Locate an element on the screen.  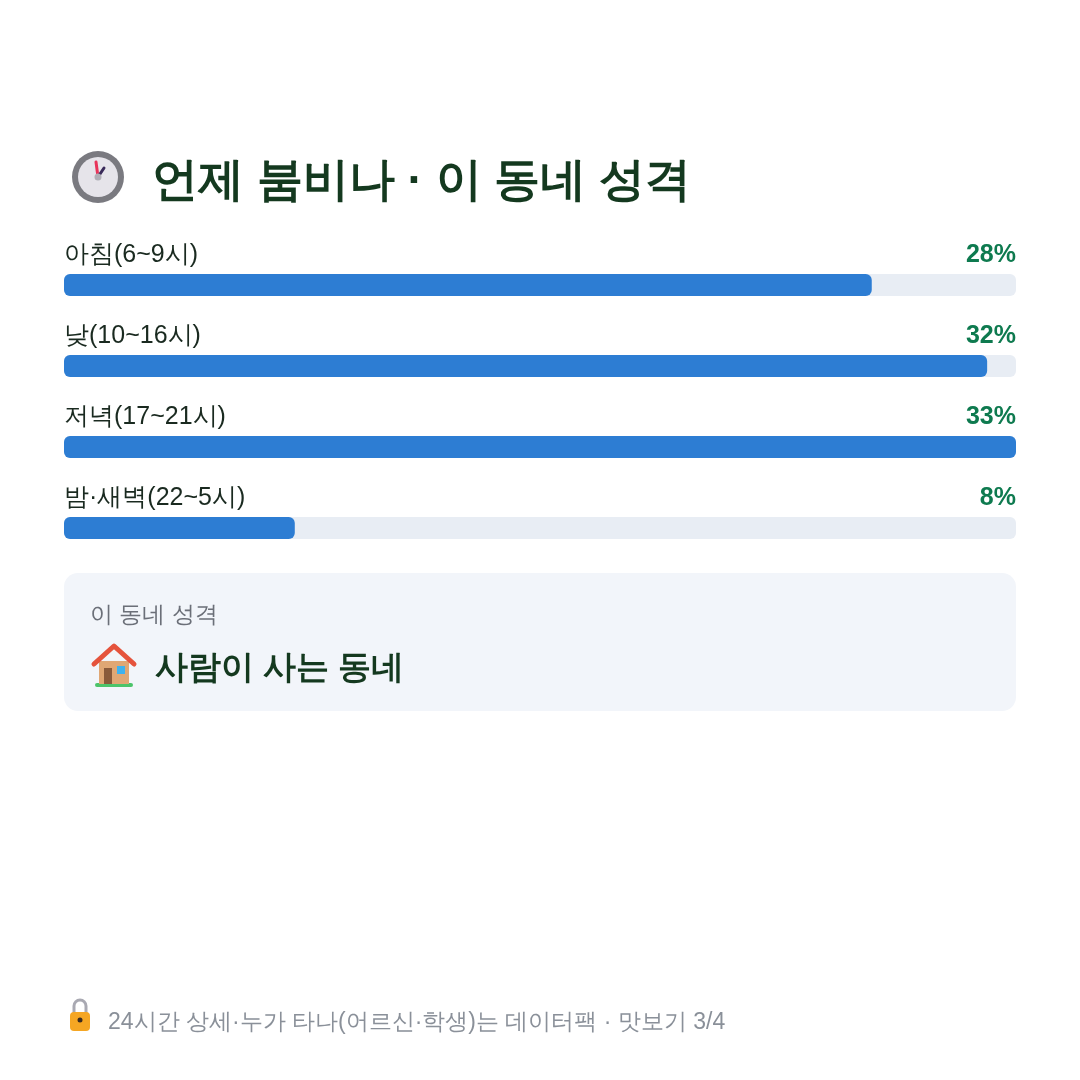
data-label: 28% is located at coordinates (990, 253).